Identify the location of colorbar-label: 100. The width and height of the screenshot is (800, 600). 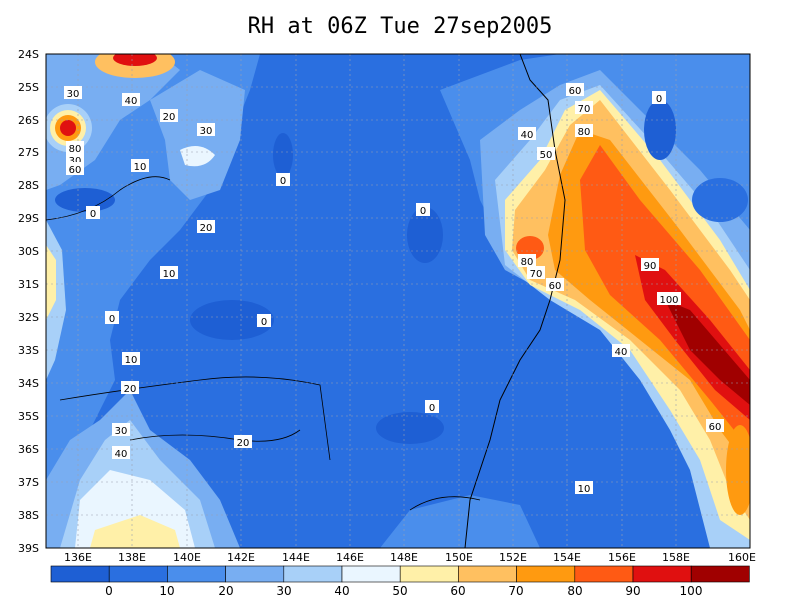
(691, 591).